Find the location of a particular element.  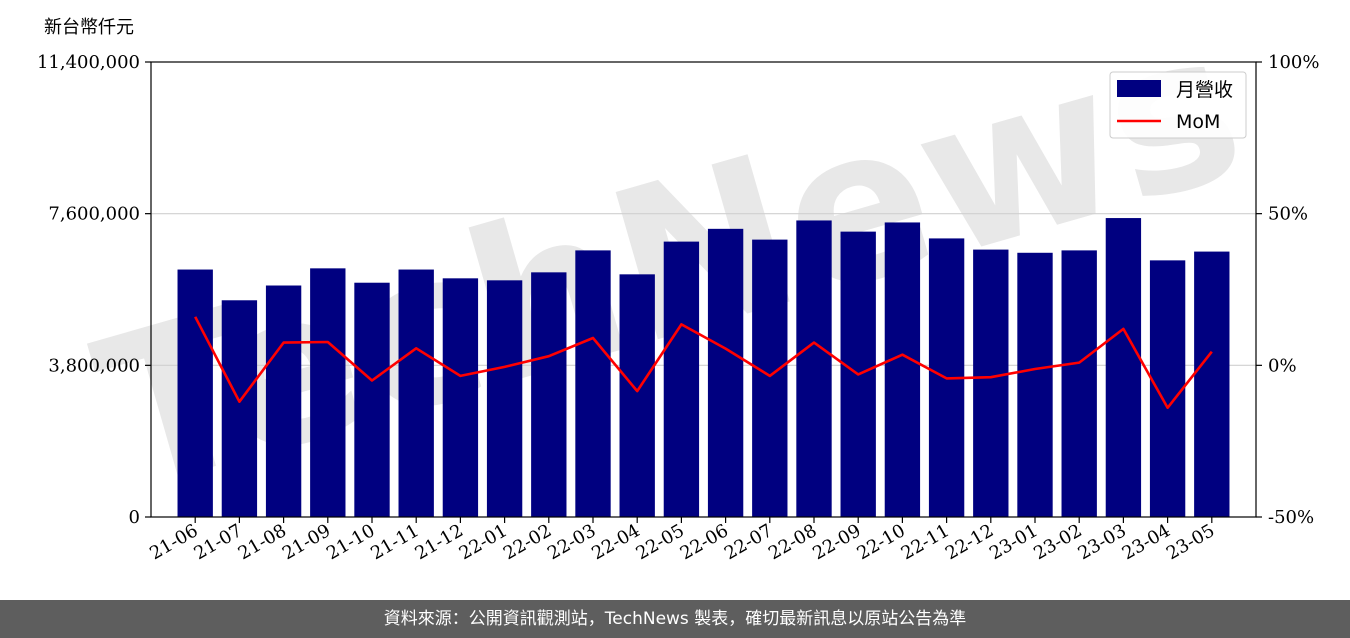

left-tick-label: 7,600,000 is located at coordinates (94, 214).